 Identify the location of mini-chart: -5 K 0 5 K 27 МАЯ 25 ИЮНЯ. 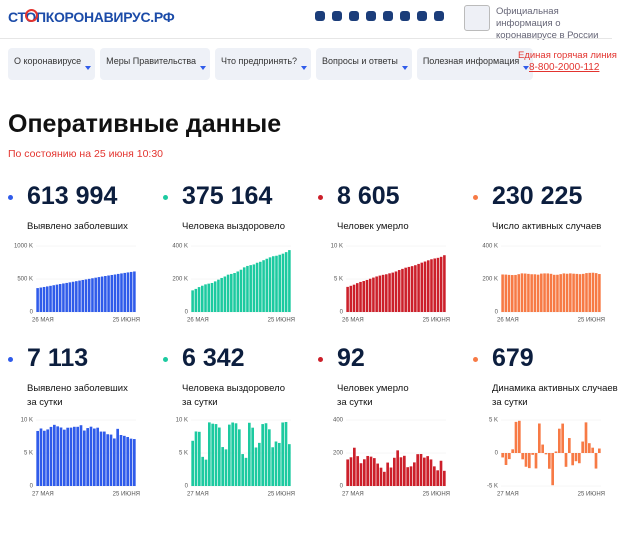
(546, 458).